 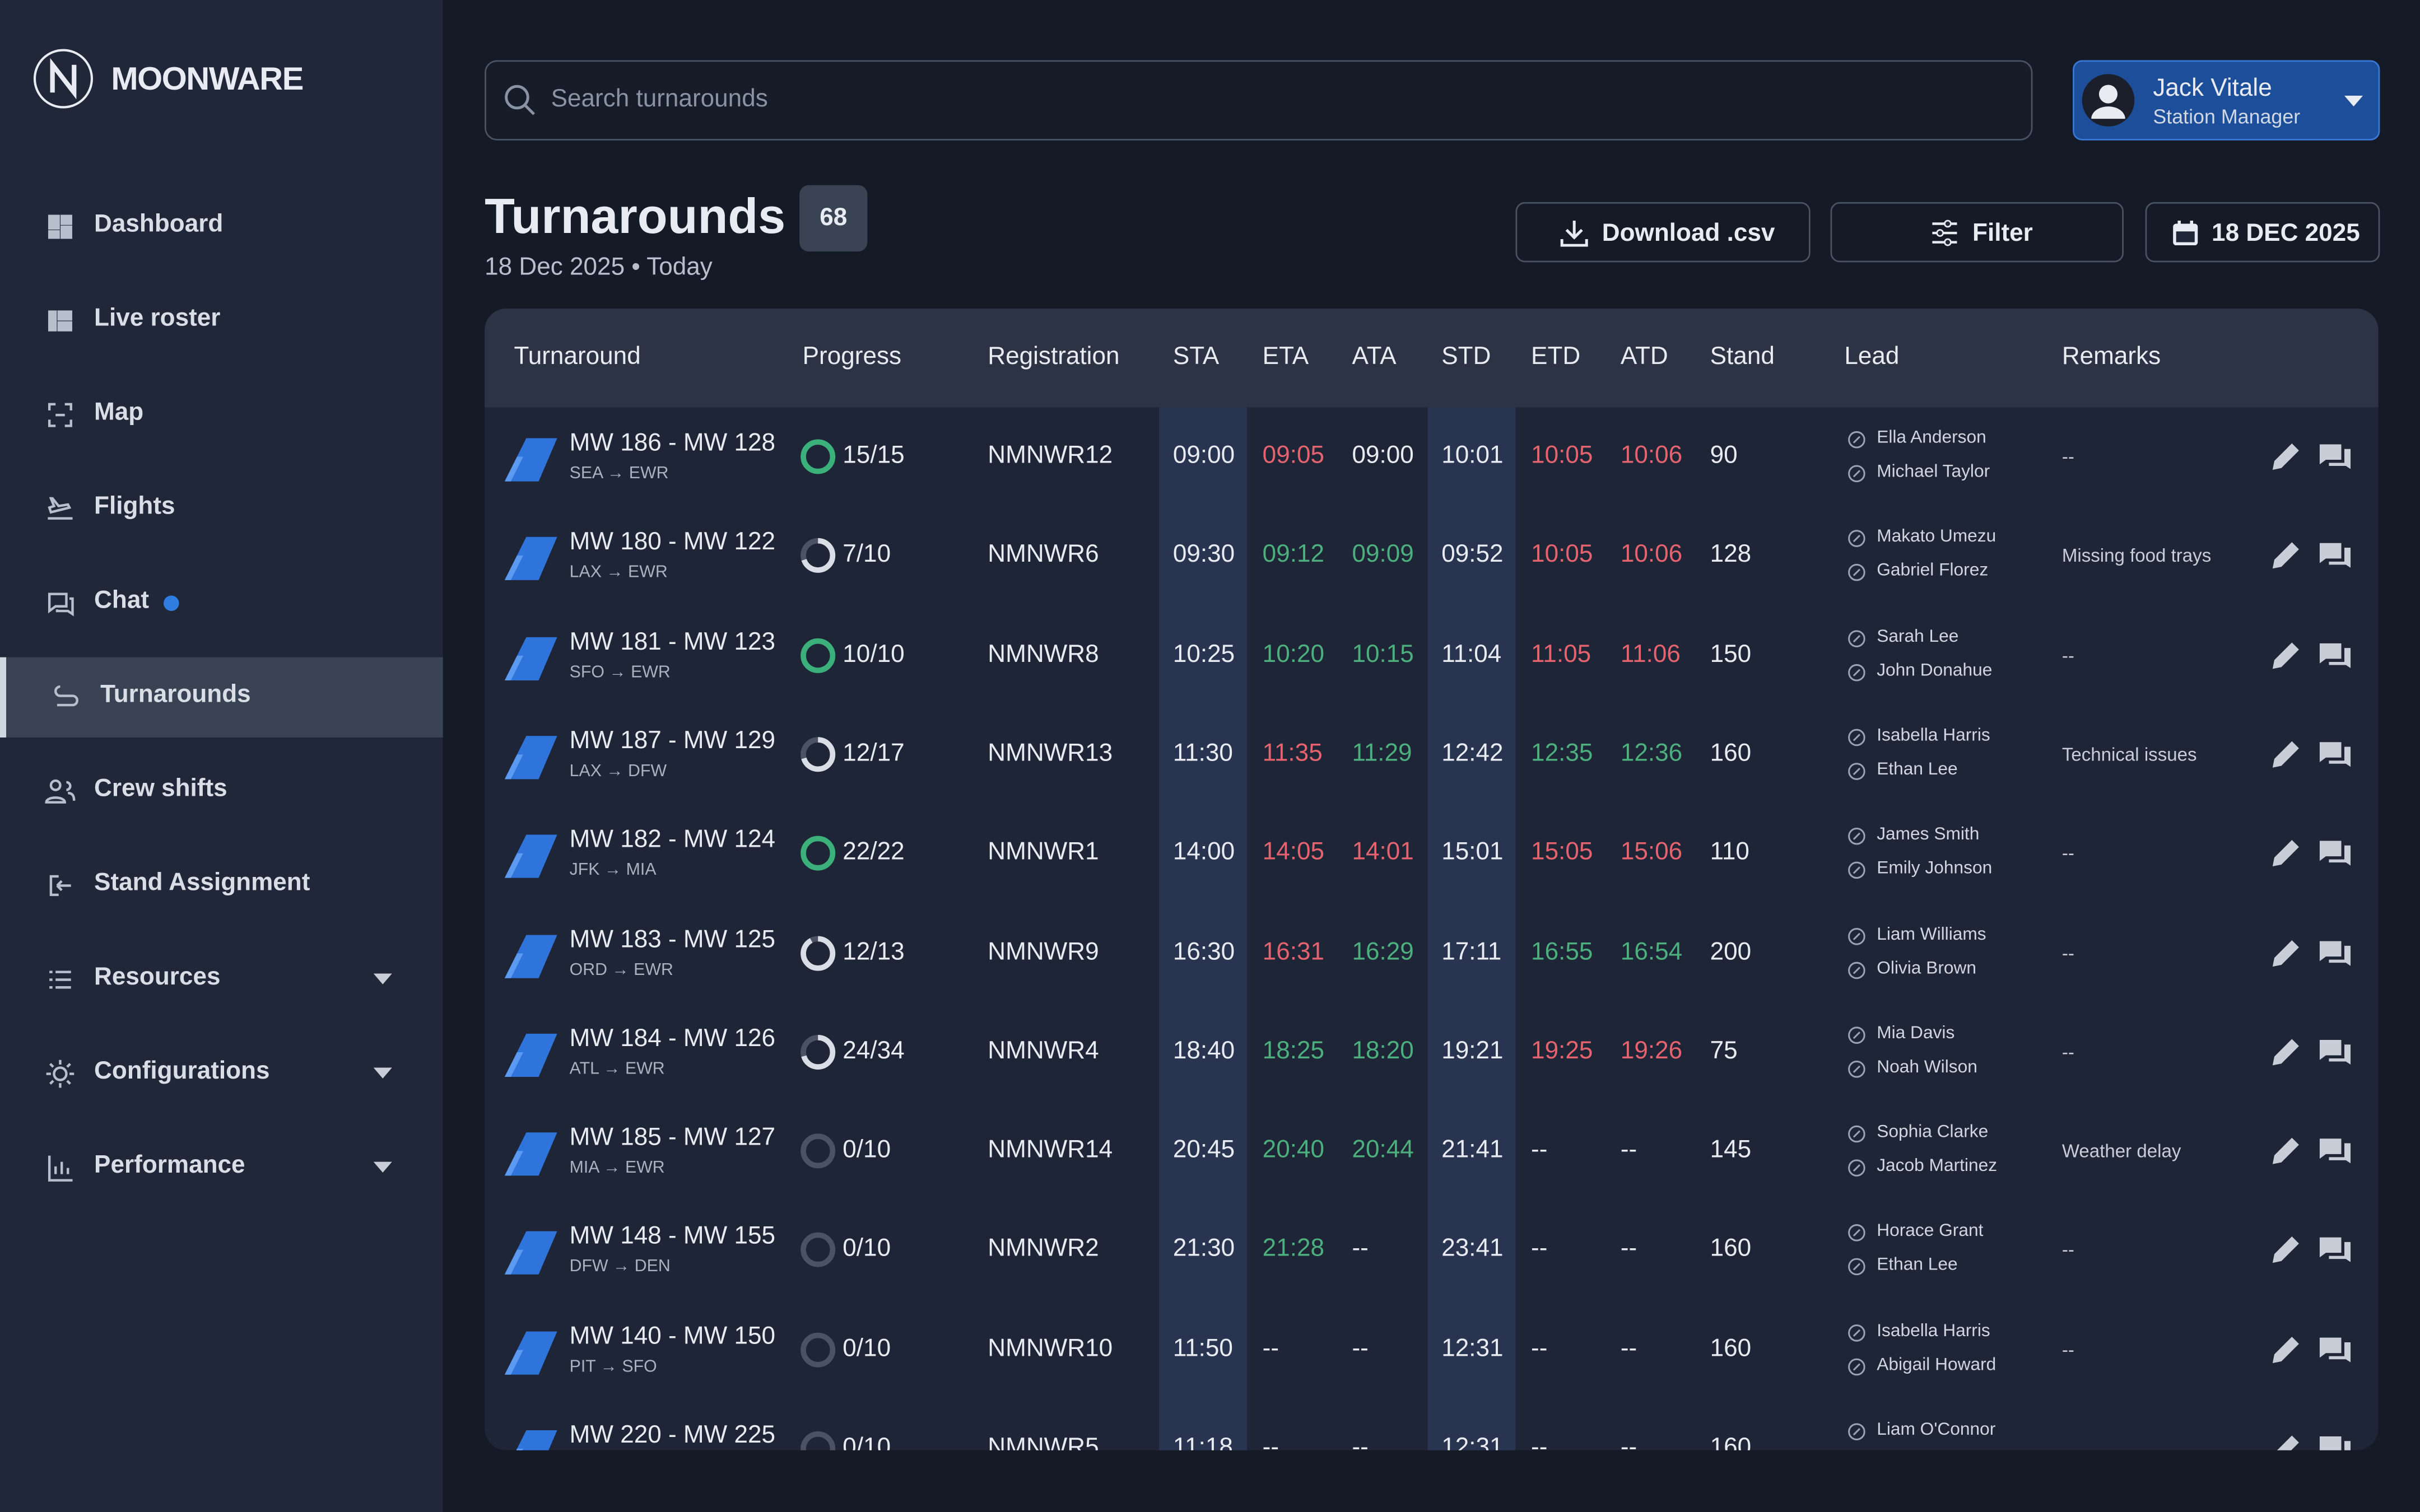 What do you see at coordinates (222, 415) in the screenshot?
I see `nav-item: Map` at bounding box center [222, 415].